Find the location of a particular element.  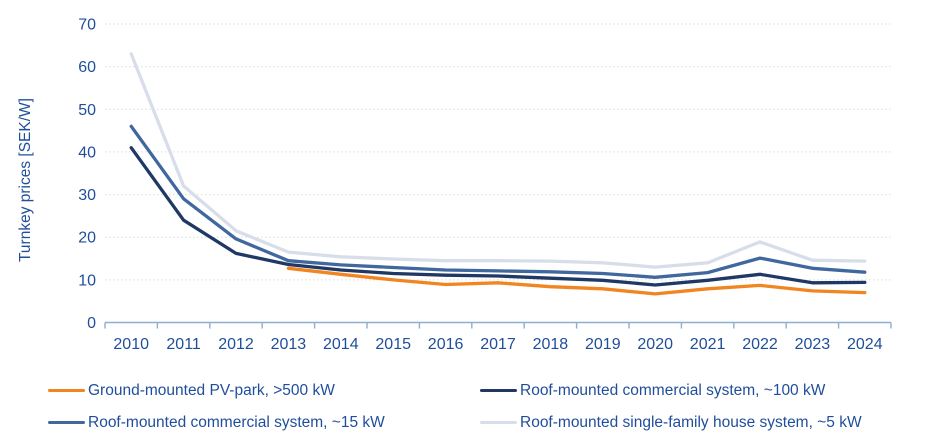

y-tick-label: 60 is located at coordinates (87, 67).